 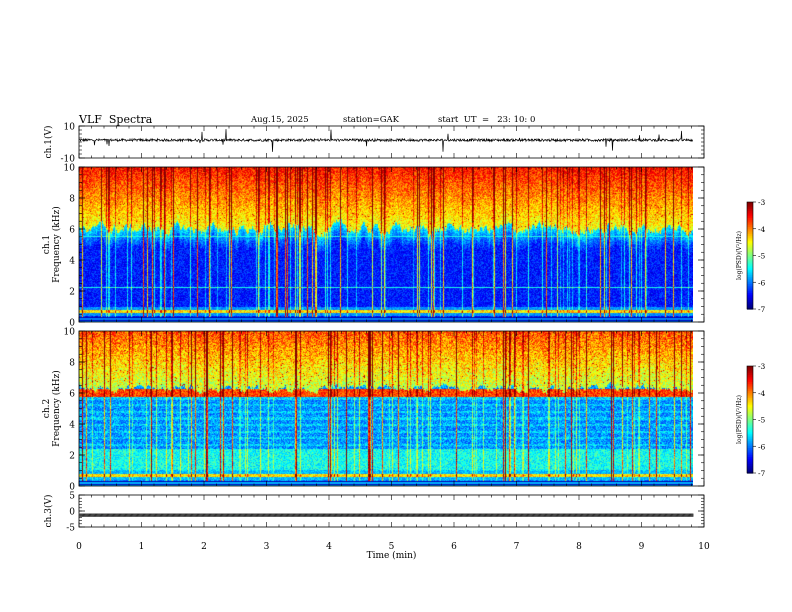 I want to click on ch2-colorbar, so click(x=751, y=419).